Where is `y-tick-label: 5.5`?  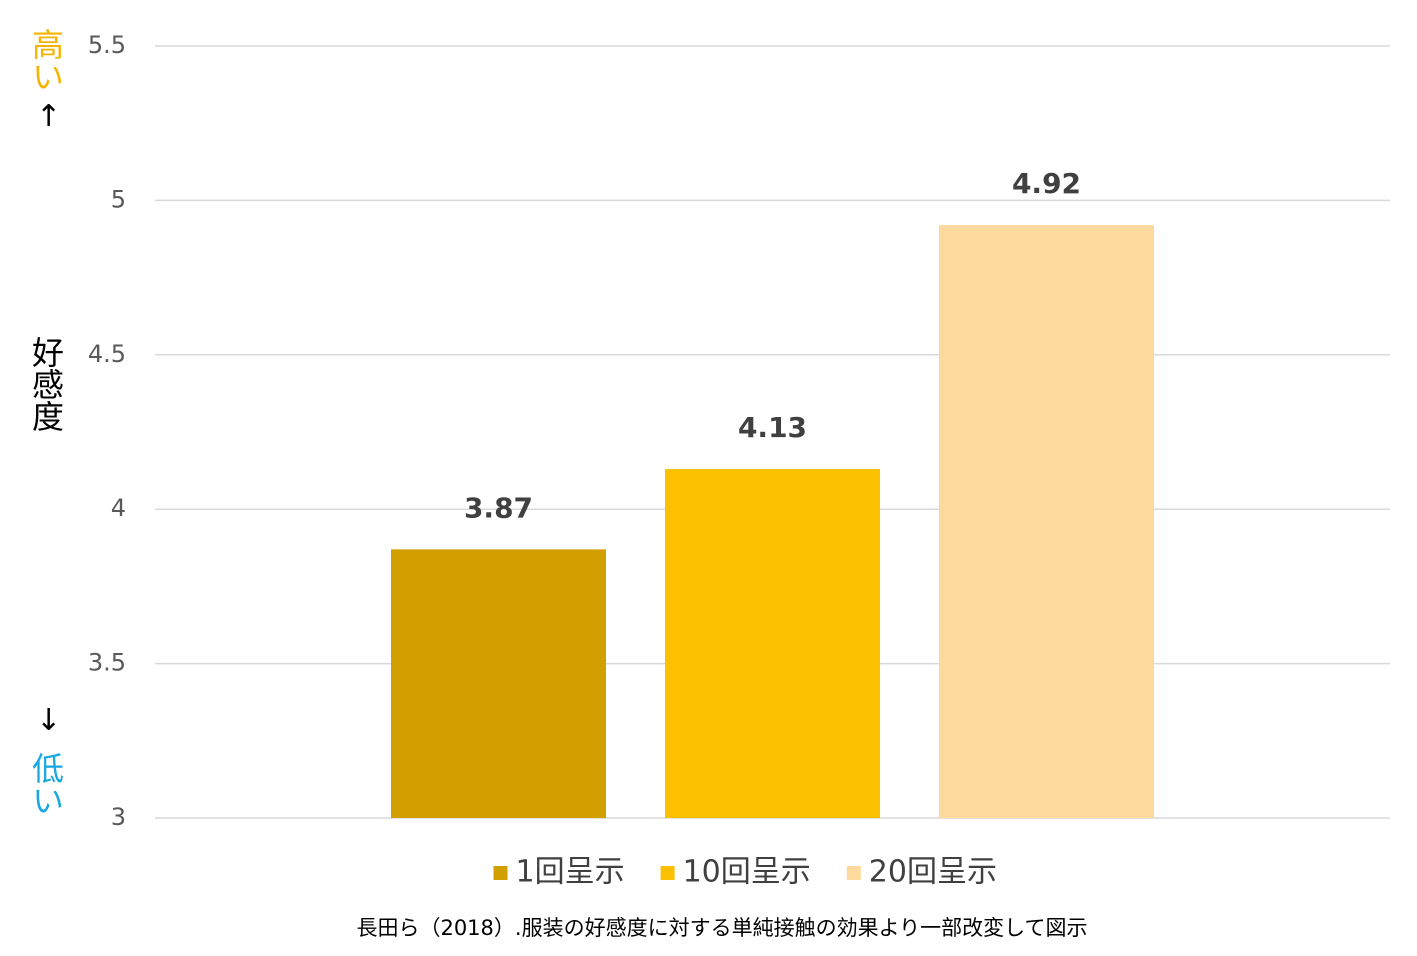
y-tick-label: 5.5 is located at coordinates (107, 45).